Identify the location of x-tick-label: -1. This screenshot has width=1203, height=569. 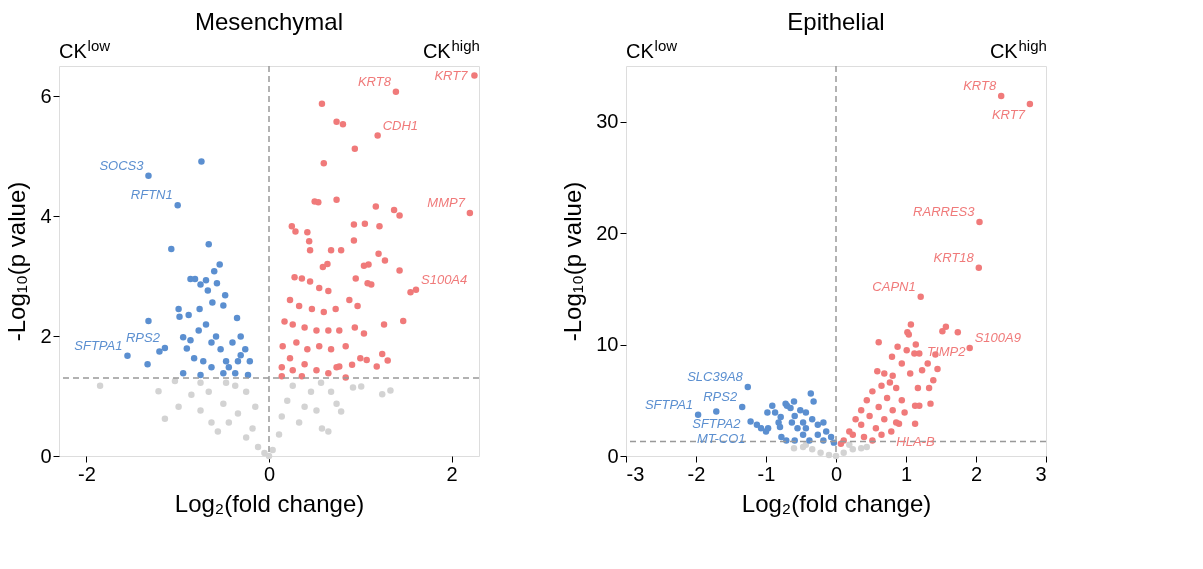
(766, 473).